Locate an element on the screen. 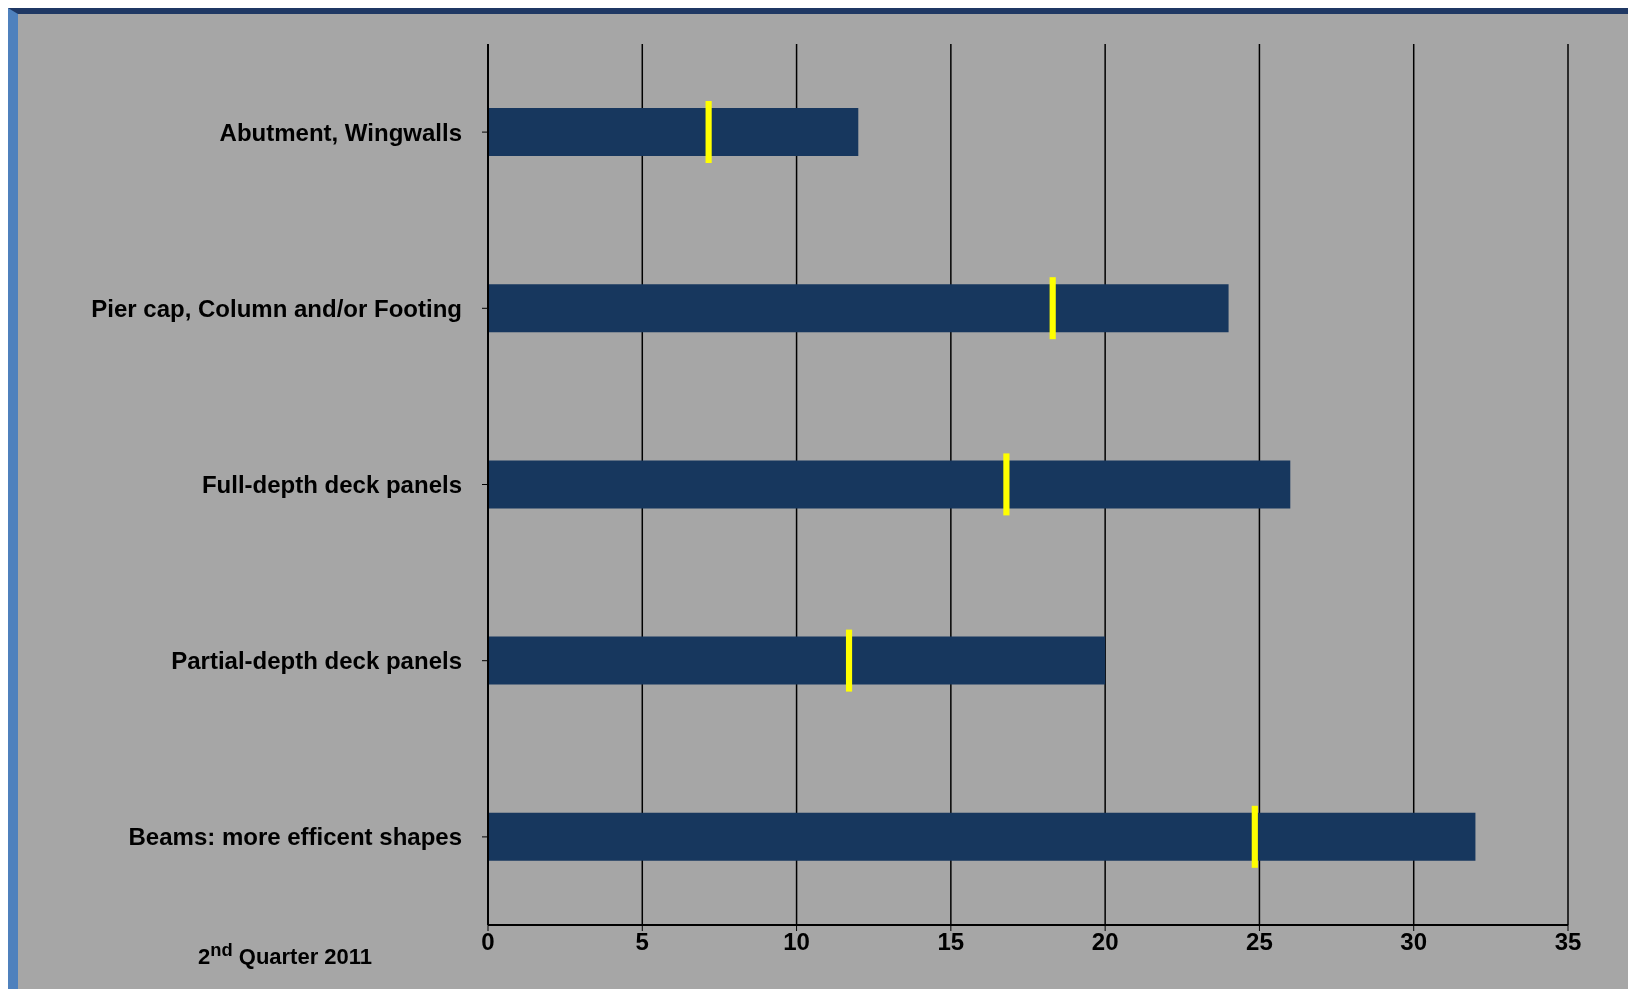 The width and height of the screenshot is (1636, 997). y-tick-label: Full-depth deck panels is located at coordinates (331, 485).